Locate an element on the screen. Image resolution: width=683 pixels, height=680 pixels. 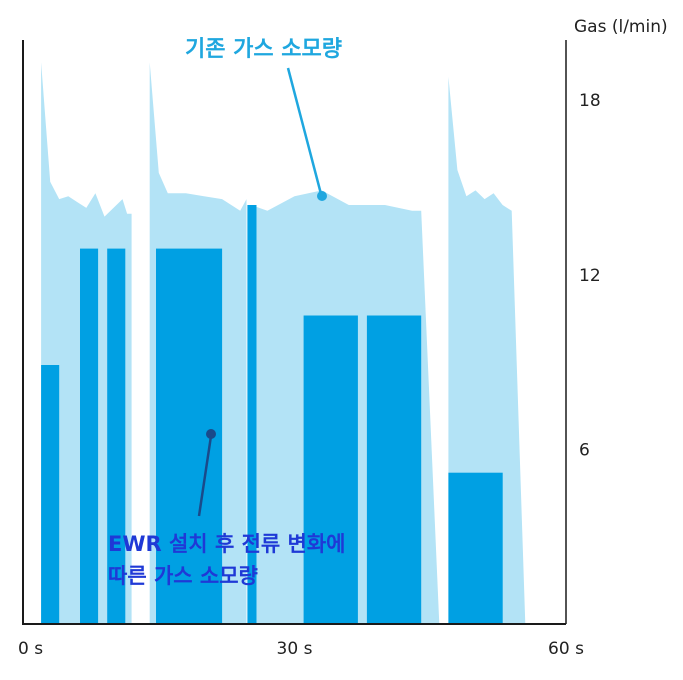
annotation-baseline-label: 기존 가스 소모량 is located at coordinates (263, 49).